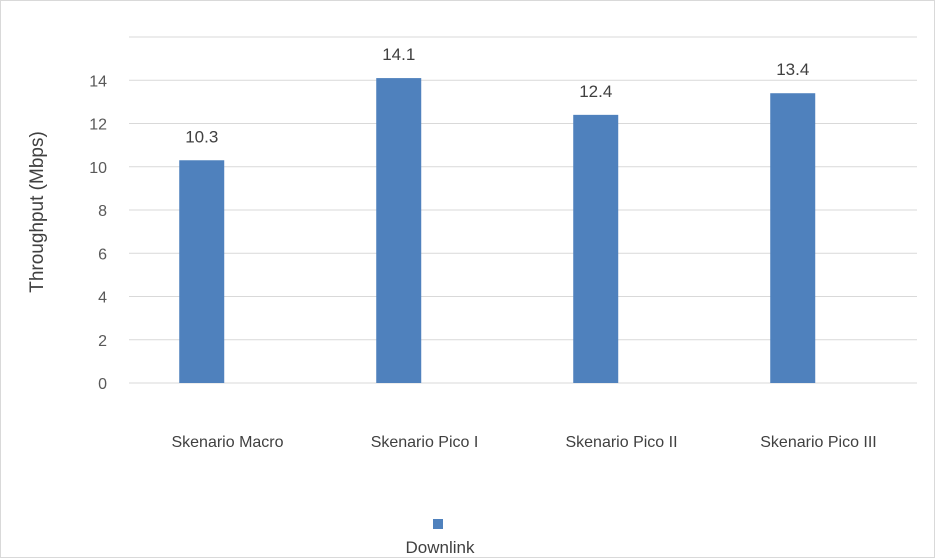  What do you see at coordinates (227, 442) in the screenshot?
I see `x-category-label: Skenario Macro` at bounding box center [227, 442].